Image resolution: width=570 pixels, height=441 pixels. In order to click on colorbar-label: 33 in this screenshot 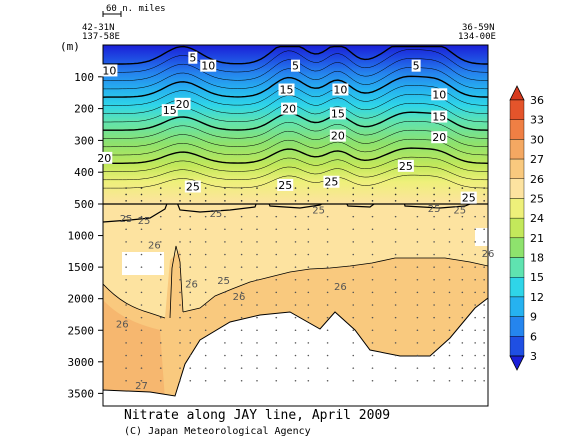, I will do `click(537, 120)`.